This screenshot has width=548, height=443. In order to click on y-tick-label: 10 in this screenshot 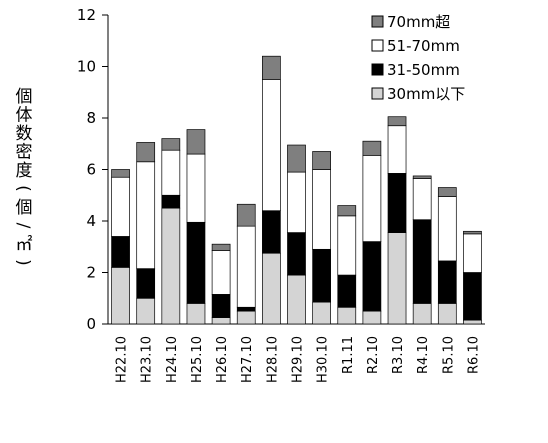, I will do `click(86, 67)`.